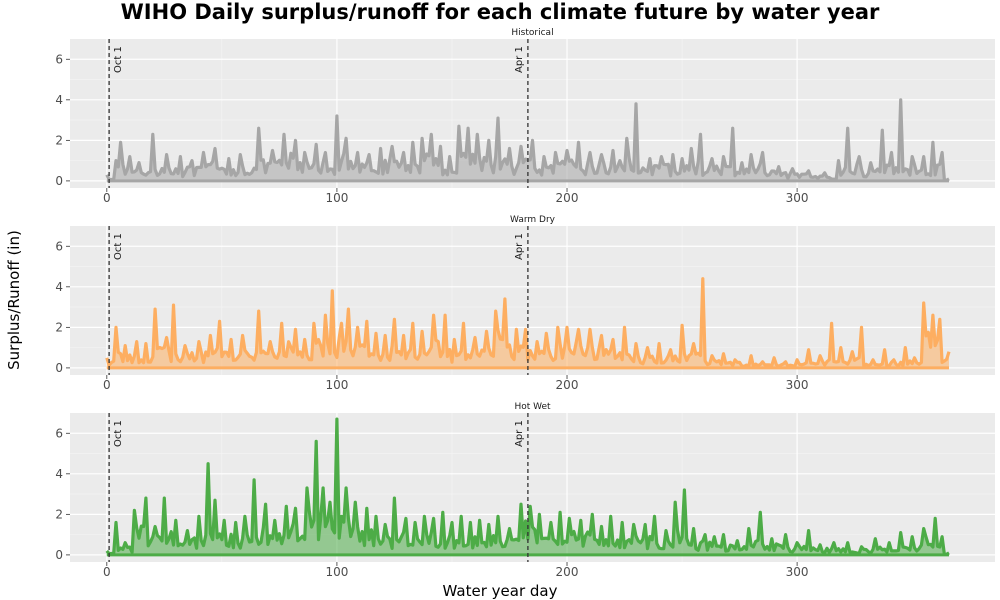  What do you see at coordinates (532, 407) in the screenshot?
I see `panel-title: Hot Wet` at bounding box center [532, 407].